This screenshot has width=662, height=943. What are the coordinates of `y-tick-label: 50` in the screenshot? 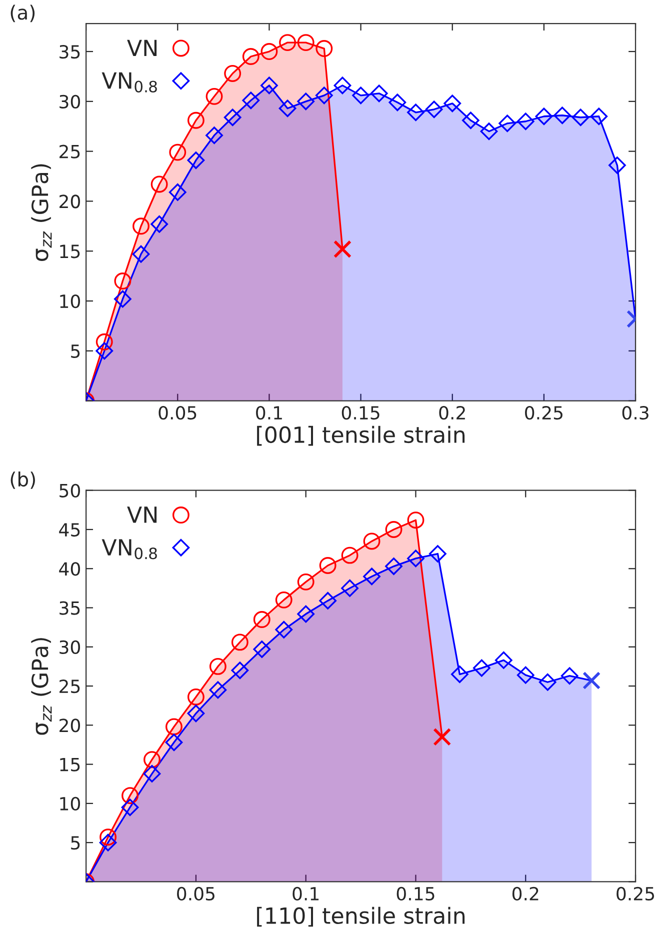 It's located at (70, 491).